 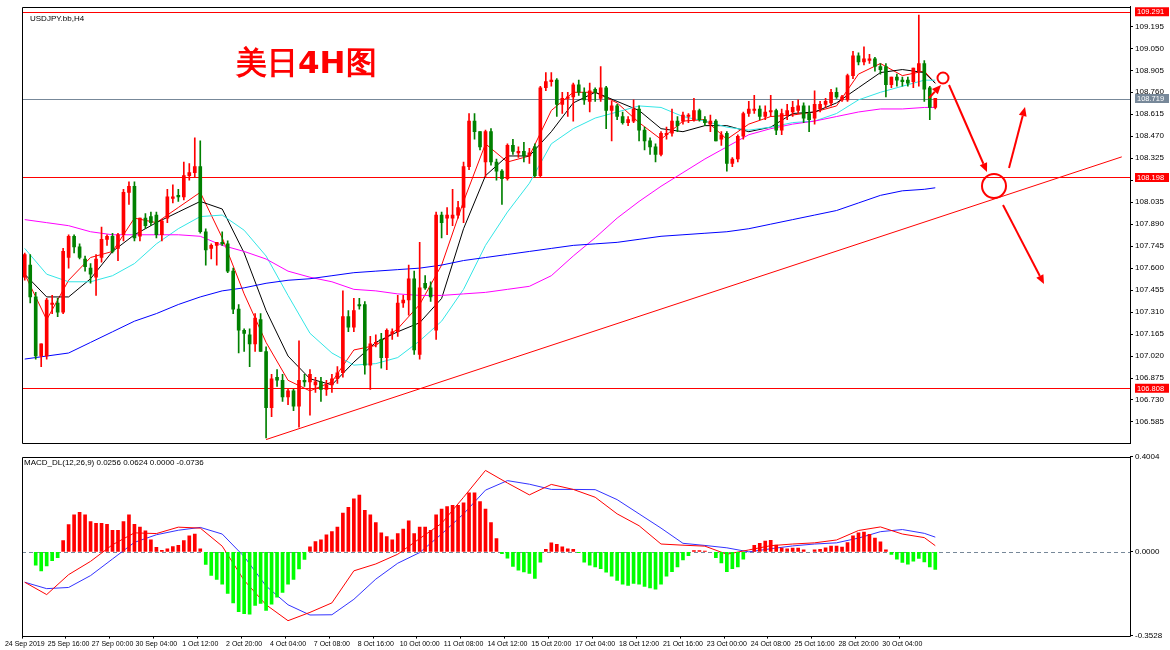 I want to click on y-tick-label: 107.600, so click(x=1150, y=268).